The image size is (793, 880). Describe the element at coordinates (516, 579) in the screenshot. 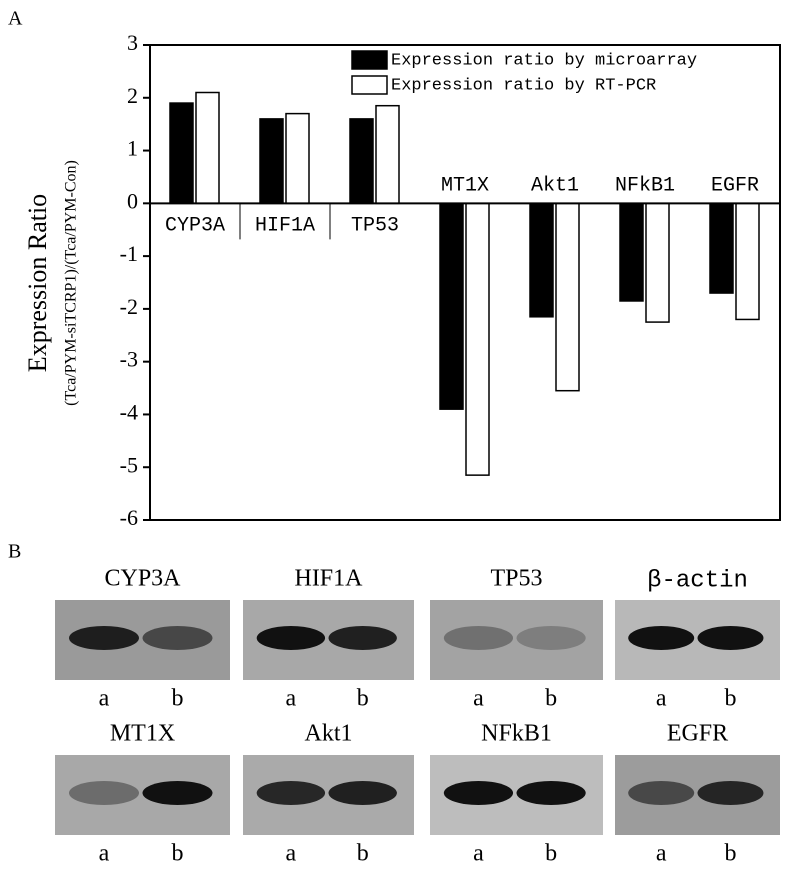

I see `blot-title: TP53` at that location.